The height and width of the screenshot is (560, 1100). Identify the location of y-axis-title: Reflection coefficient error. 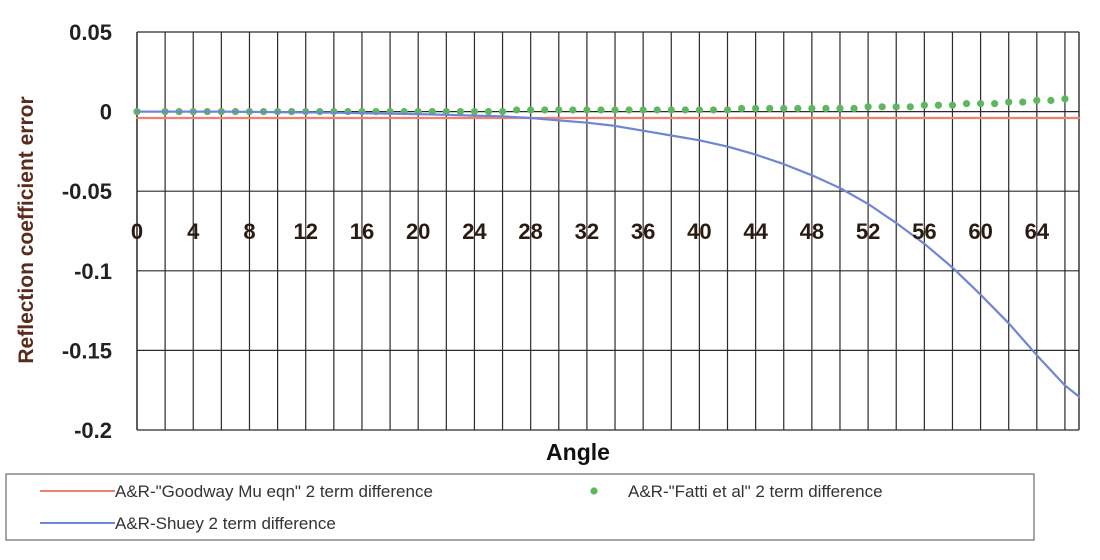
(26, 229).